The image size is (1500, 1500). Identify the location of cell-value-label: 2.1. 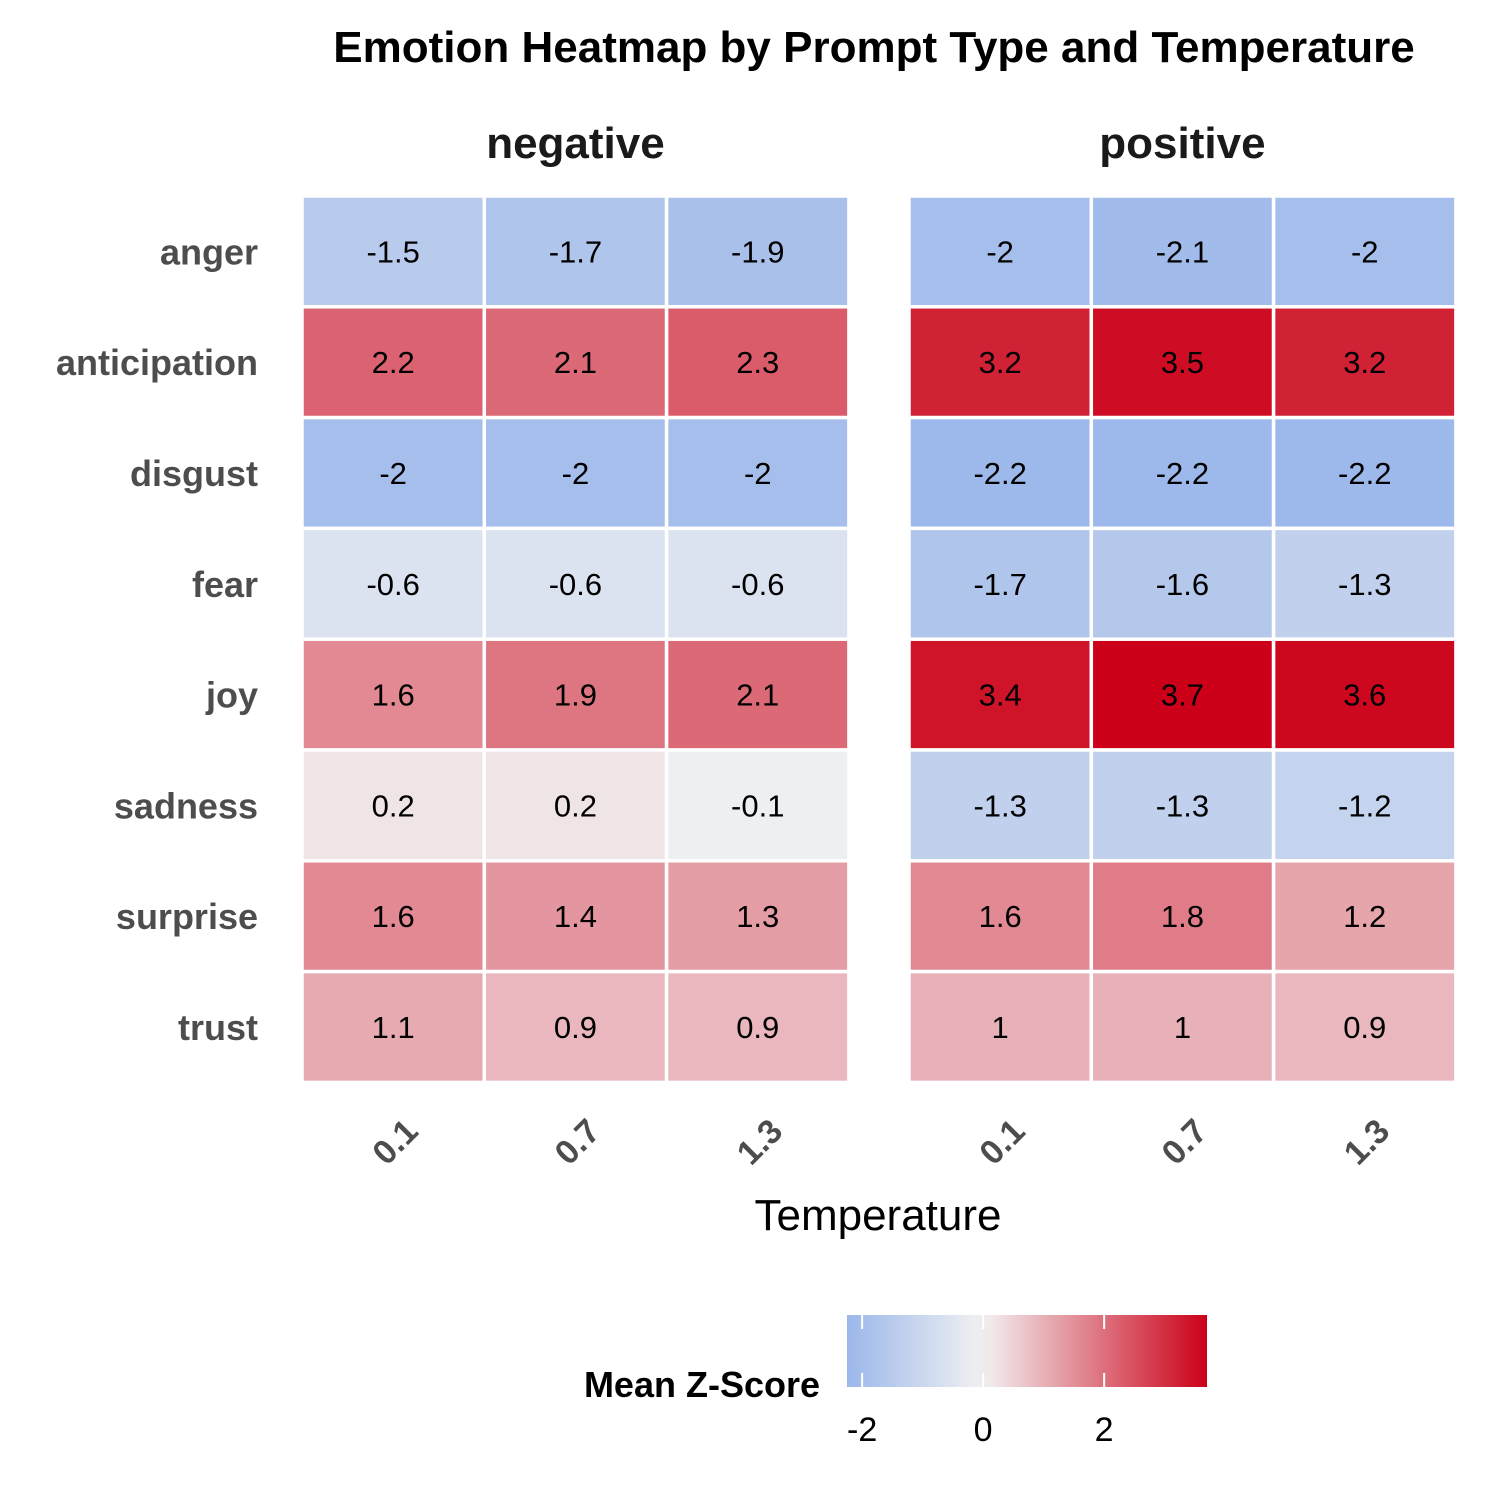
(757, 695).